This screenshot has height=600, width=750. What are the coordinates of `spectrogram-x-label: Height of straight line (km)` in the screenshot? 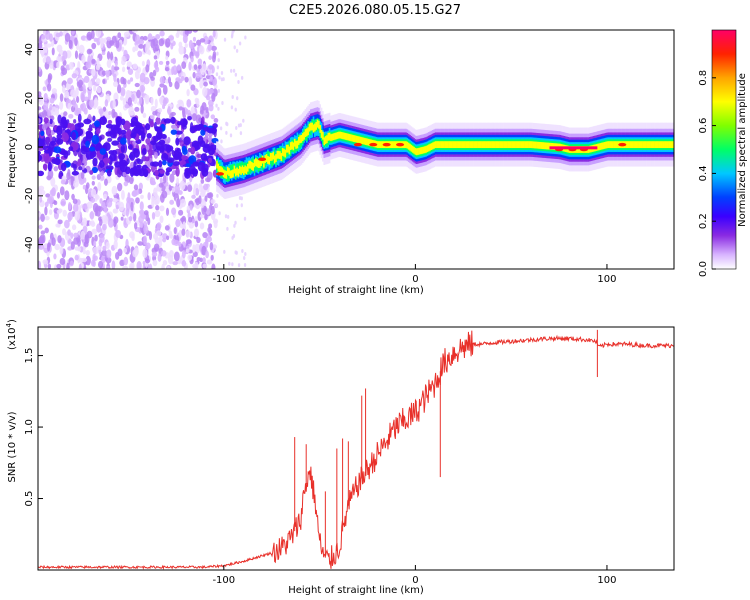 It's located at (356, 290).